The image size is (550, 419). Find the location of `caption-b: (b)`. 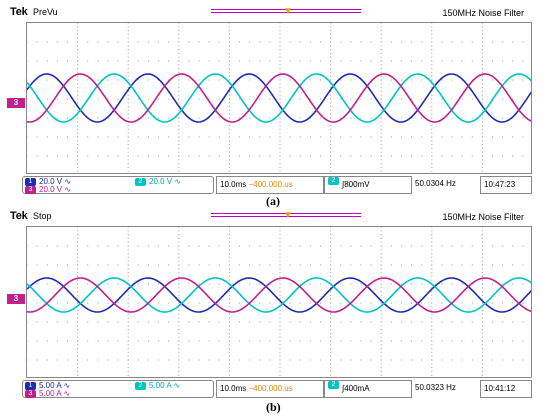

caption-b: (b) is located at coordinates (273, 407).